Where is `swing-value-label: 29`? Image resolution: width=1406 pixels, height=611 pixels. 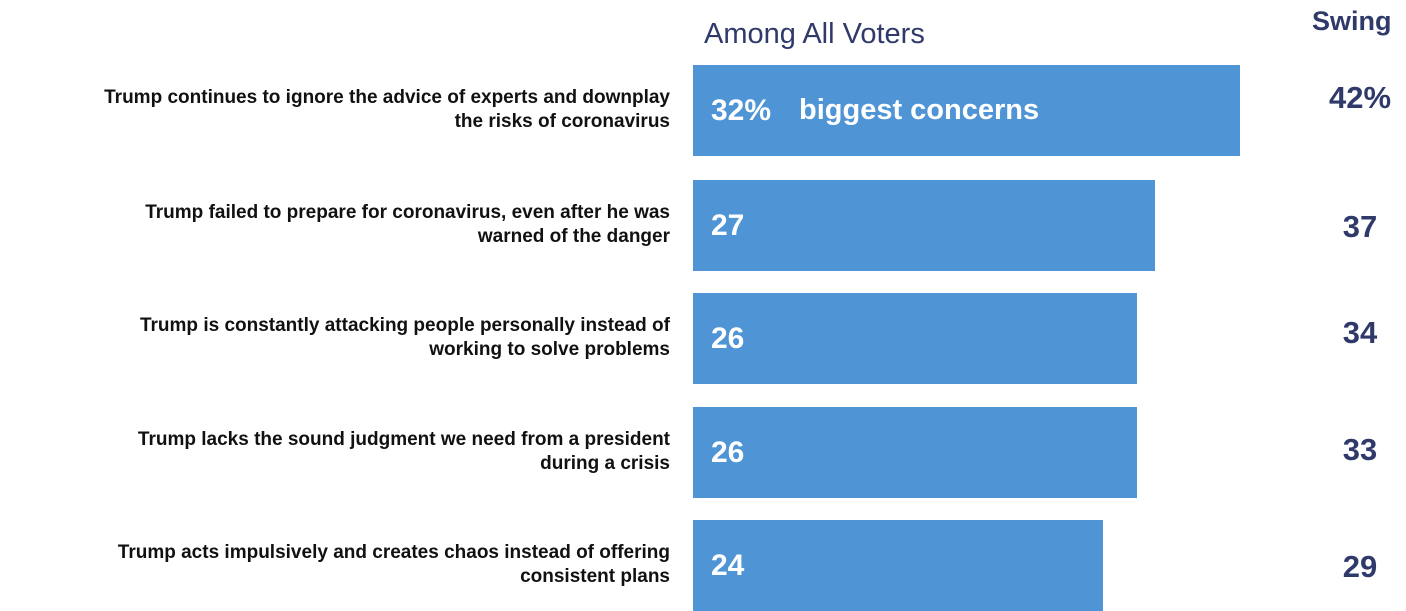
swing-value-label: 29 is located at coordinates (1360, 566).